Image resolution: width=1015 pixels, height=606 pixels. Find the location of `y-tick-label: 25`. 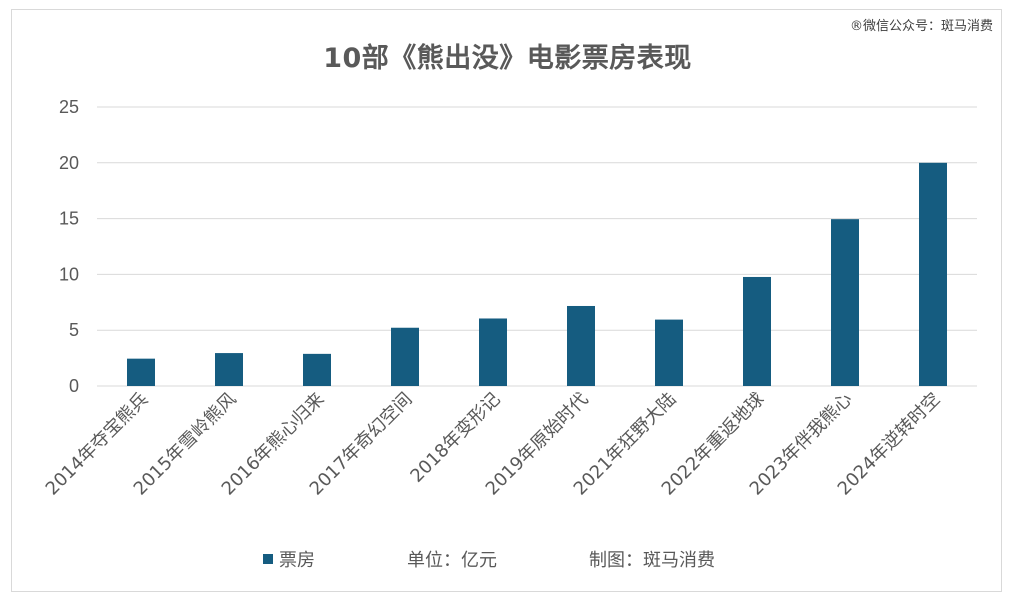

y-tick-label: 25 is located at coordinates (69, 107).